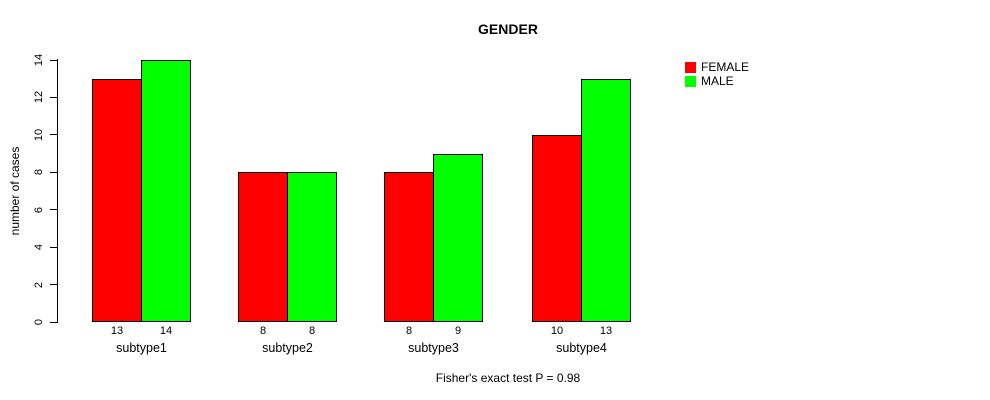  I want to click on category-label-subtype3: subtype3, so click(433, 348).